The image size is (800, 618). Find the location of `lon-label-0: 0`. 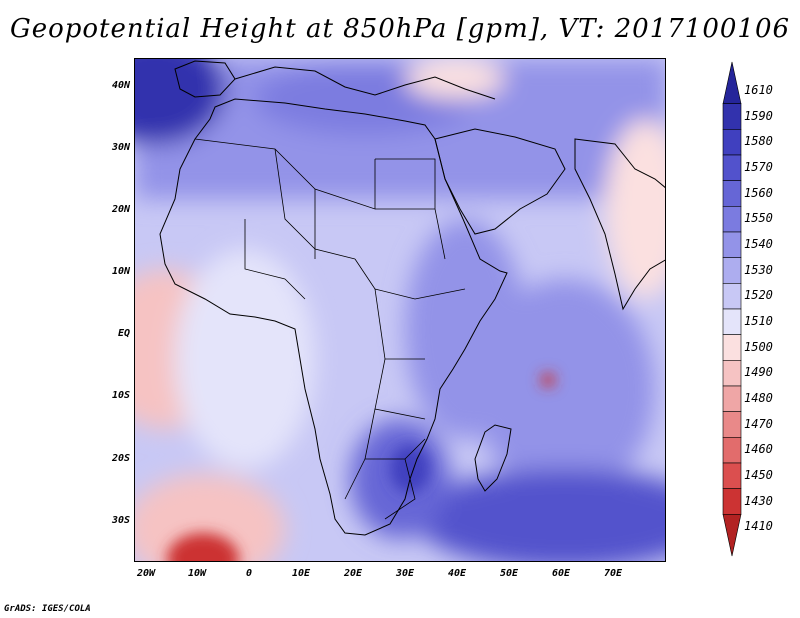

lon-label-0: 0 is located at coordinates (249, 573).